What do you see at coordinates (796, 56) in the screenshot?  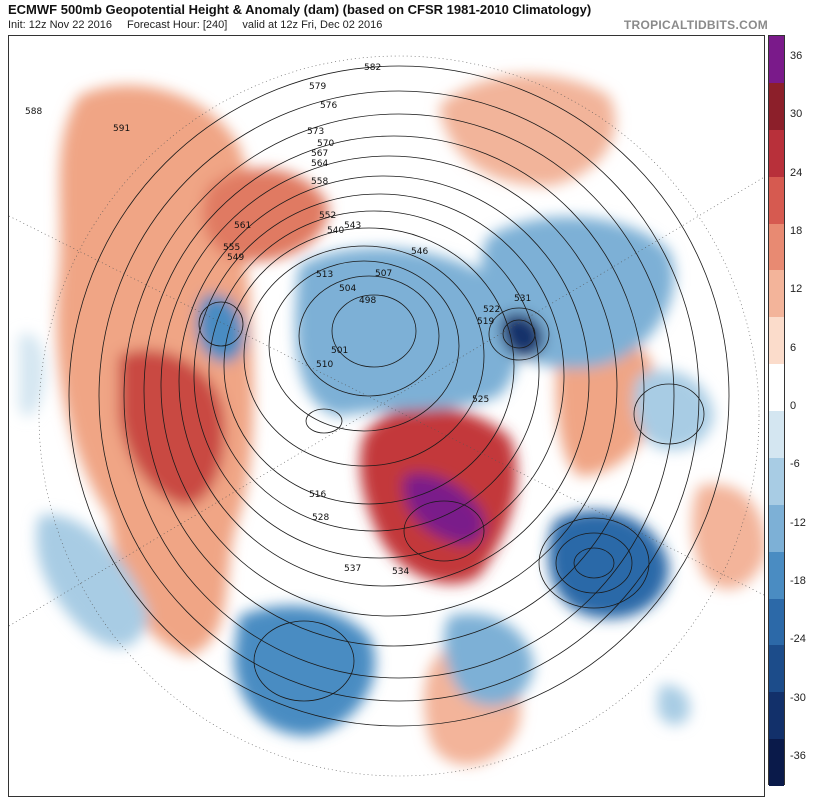 I see `colorbar-tick-label: 36` at bounding box center [796, 56].